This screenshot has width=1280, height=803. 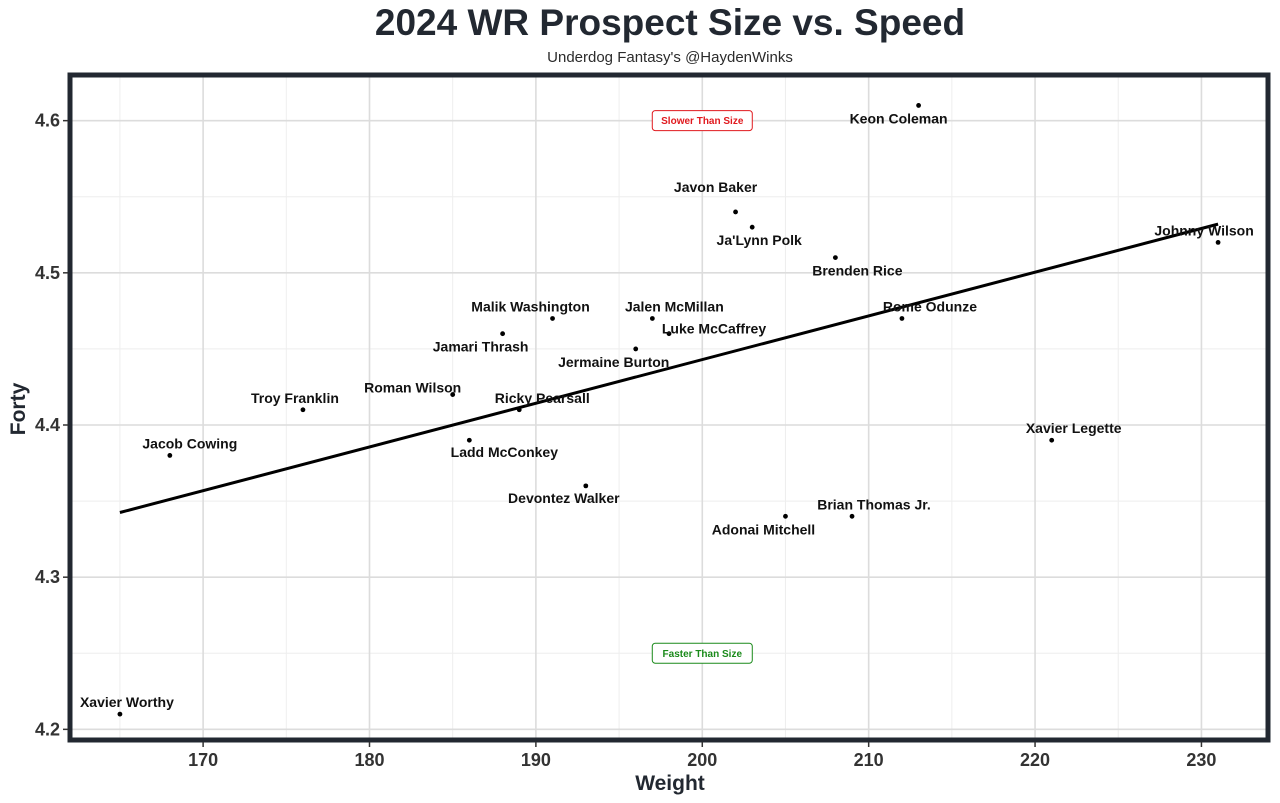 I want to click on point-label: Roman Wilson, so click(x=412, y=388).